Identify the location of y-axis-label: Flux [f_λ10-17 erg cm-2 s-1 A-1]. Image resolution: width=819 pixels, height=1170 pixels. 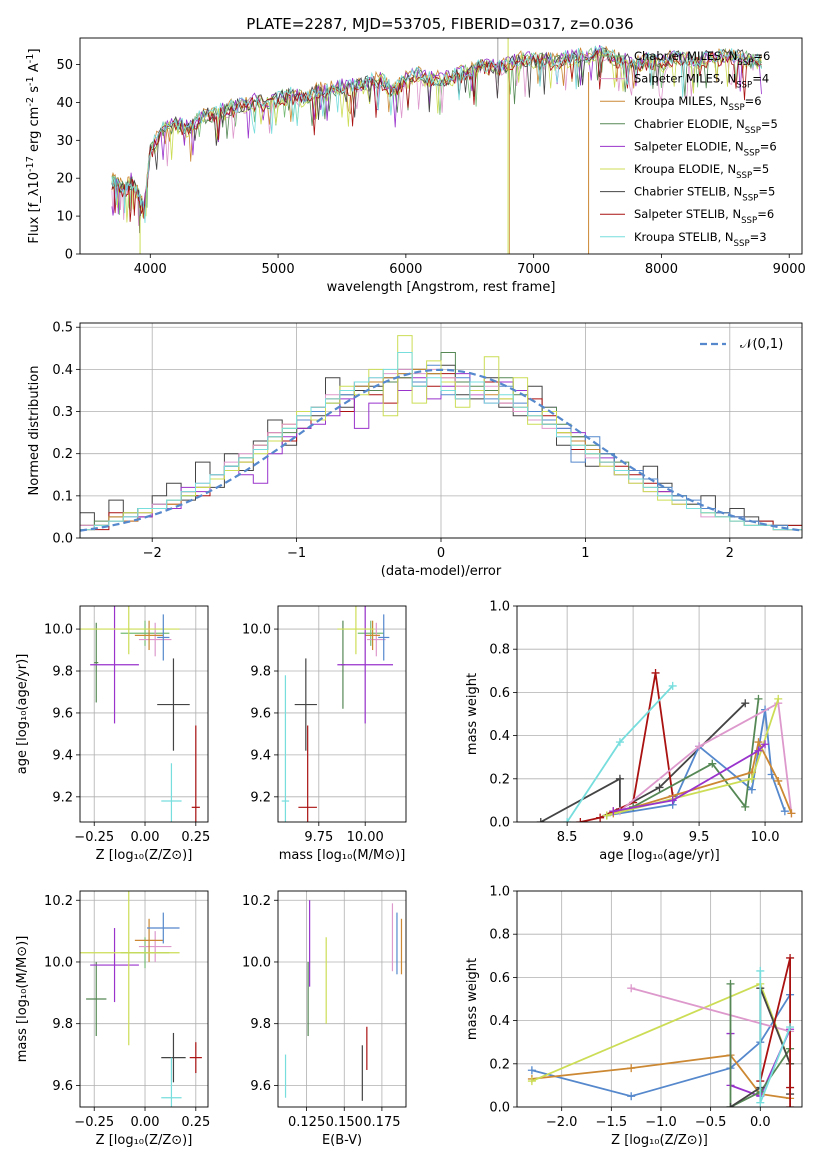
(34, 145).